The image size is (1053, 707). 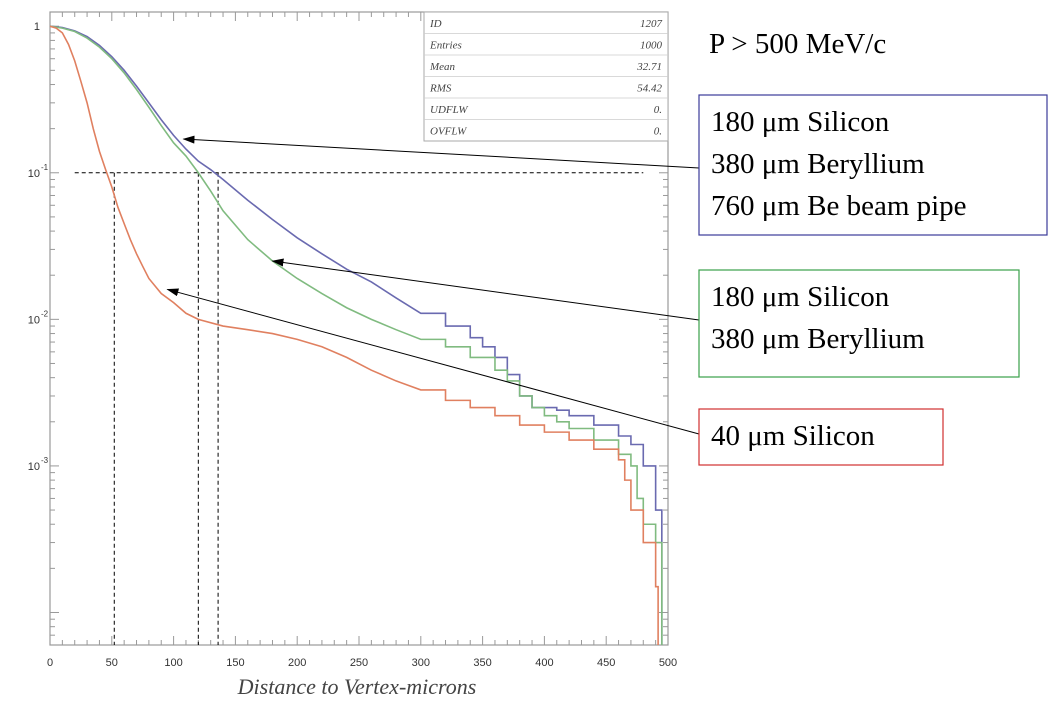 What do you see at coordinates (668, 663) in the screenshot?
I see `x-tick-label: 500` at bounding box center [668, 663].